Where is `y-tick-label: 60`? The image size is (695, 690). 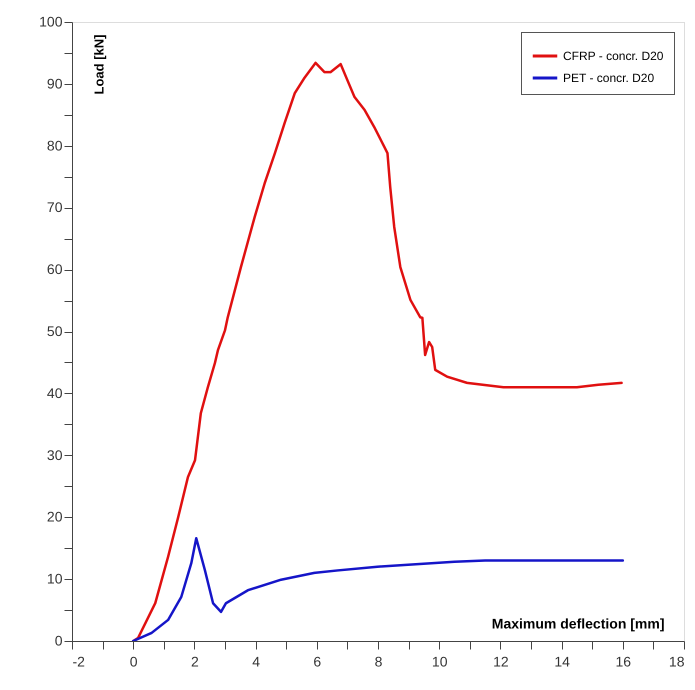
y-tick-label: 60 is located at coordinates (54, 269).